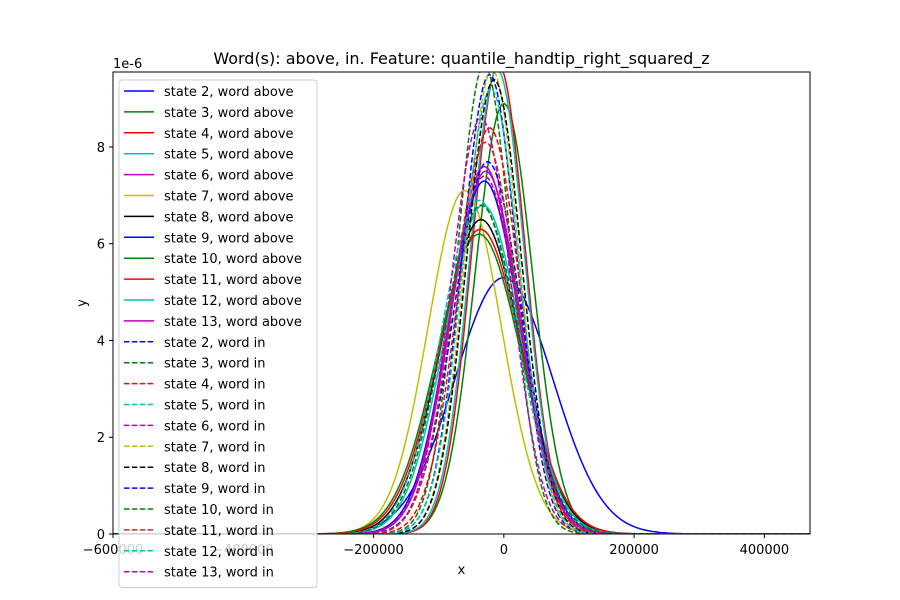 This screenshot has height=600, width=900. Describe the element at coordinates (219, 531) in the screenshot. I see `legend-label: state 11, word in` at that location.